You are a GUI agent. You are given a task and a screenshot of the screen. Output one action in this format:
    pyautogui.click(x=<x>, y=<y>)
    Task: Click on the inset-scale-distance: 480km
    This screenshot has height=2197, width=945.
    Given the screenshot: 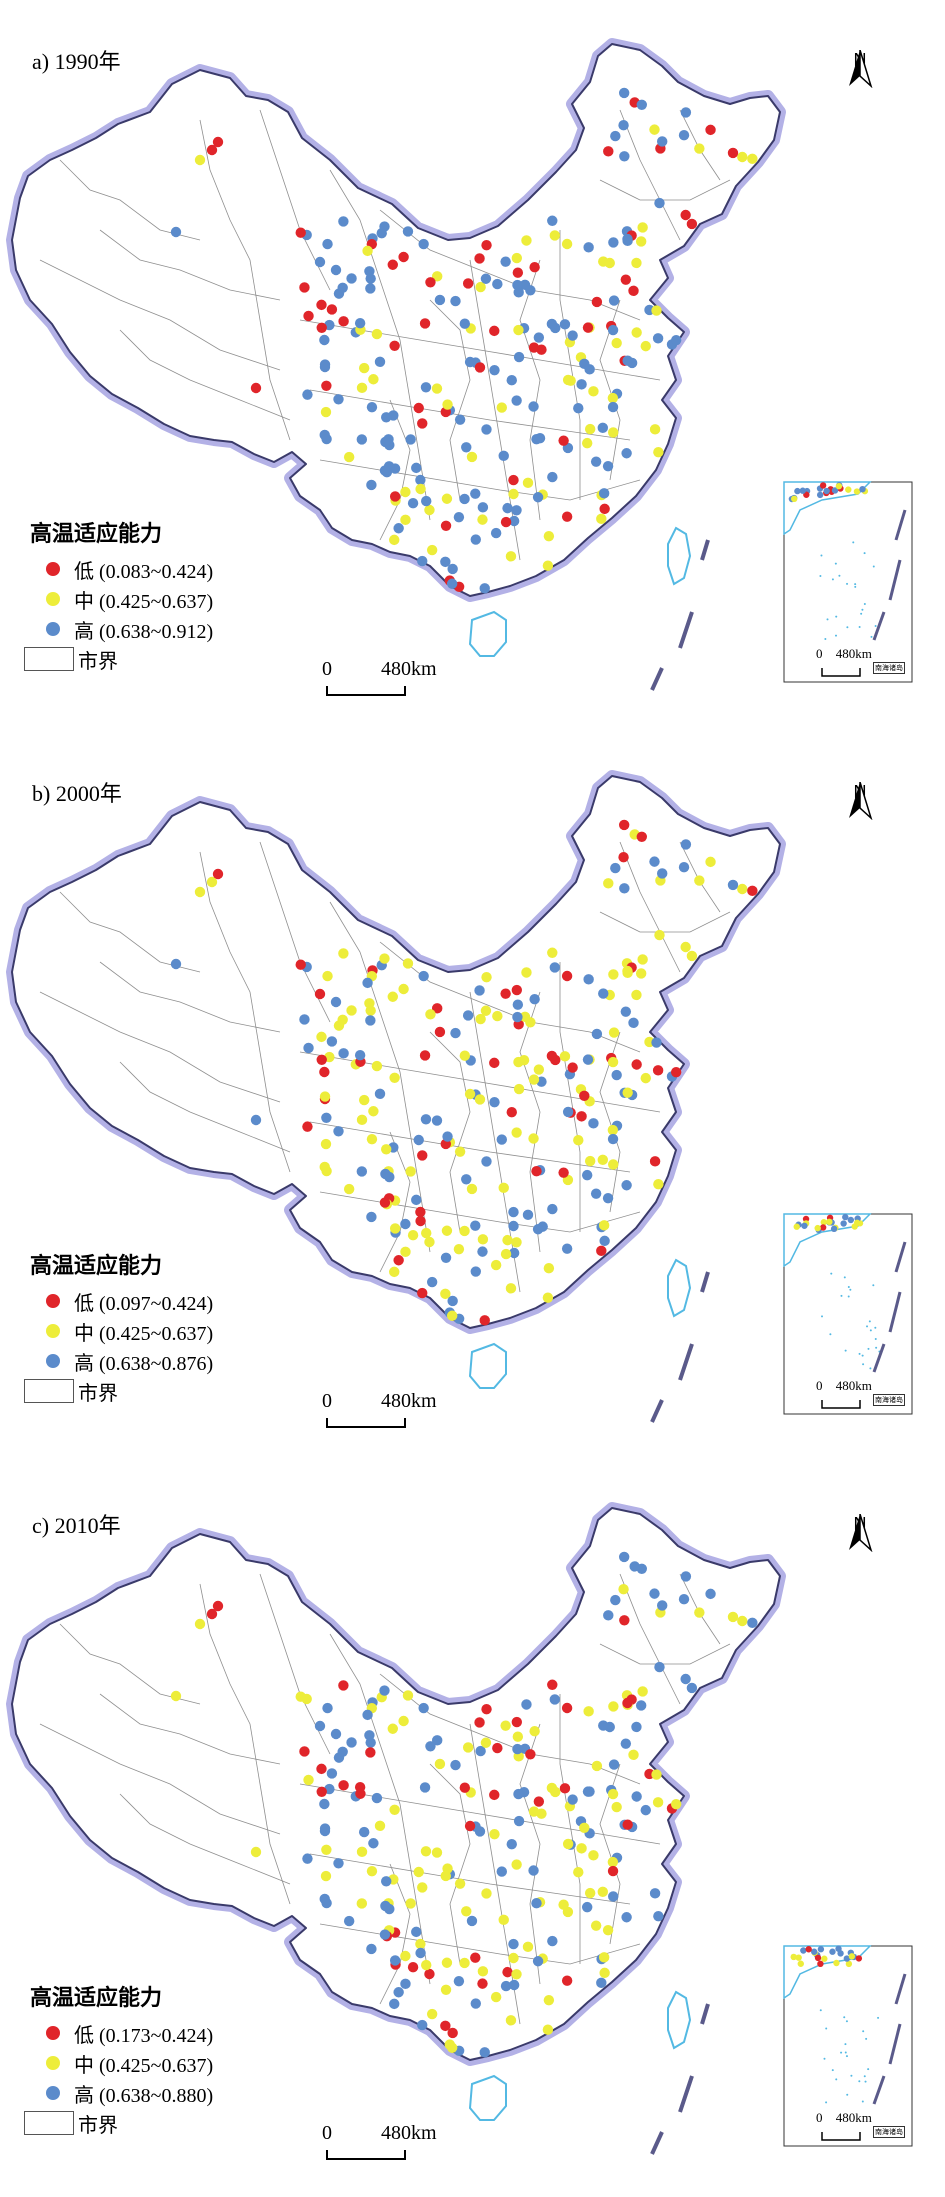 What is the action you would take?
    pyautogui.click(x=853, y=2117)
    